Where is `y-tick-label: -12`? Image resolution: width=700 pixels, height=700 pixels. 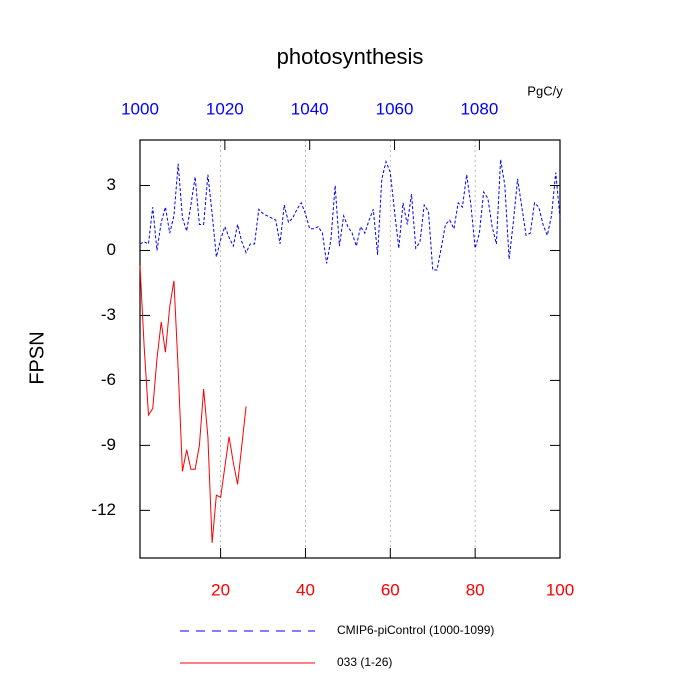
y-tick-label: -12 is located at coordinates (103, 509).